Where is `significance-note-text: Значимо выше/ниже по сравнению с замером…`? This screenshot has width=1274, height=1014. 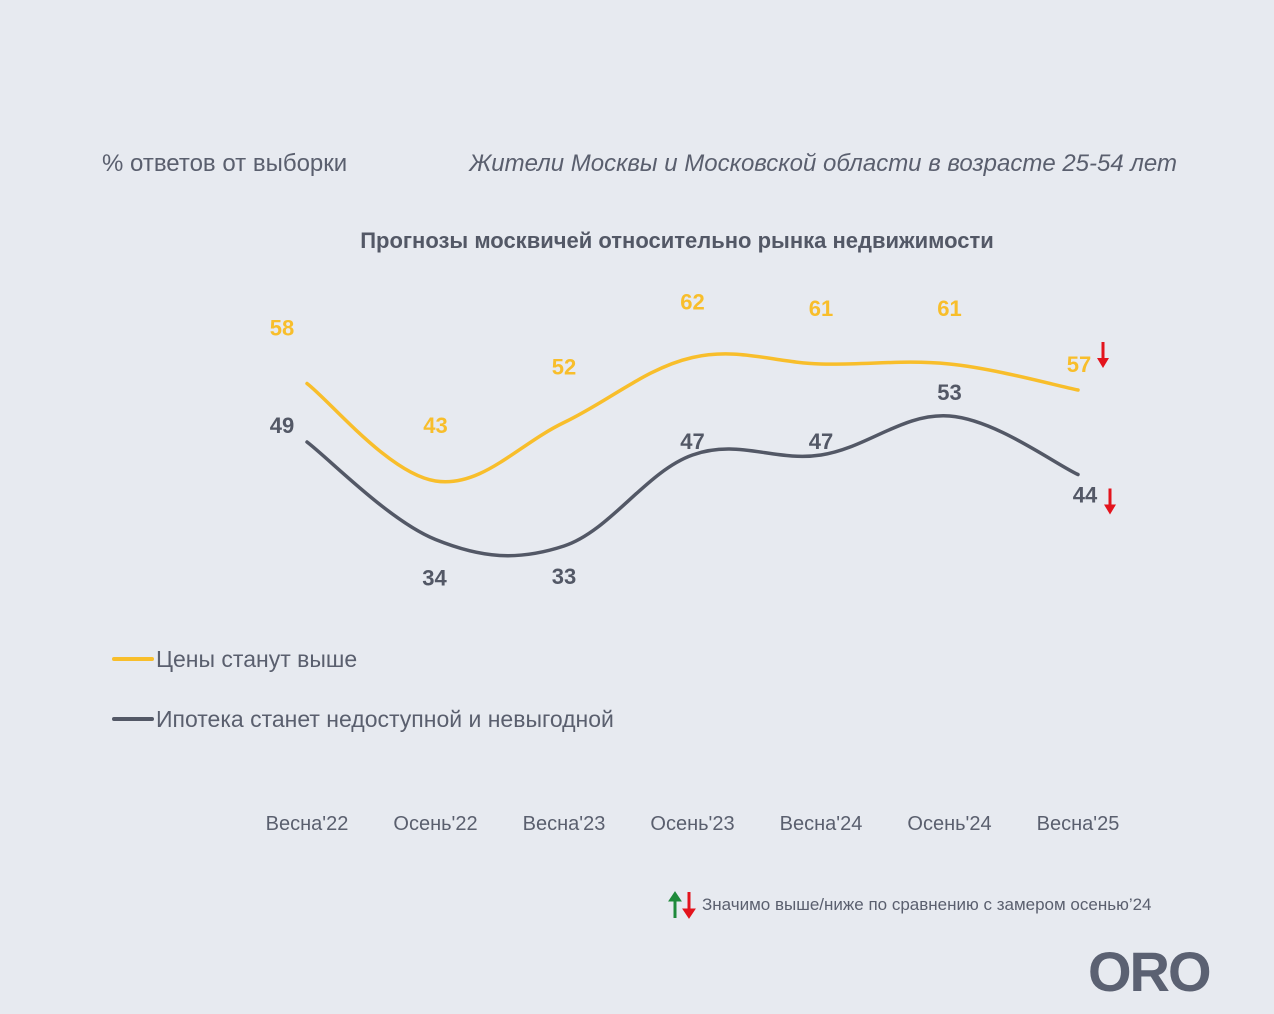 significance-note-text: Значимо выше/ниже по сравнению с замером… is located at coordinates (927, 904).